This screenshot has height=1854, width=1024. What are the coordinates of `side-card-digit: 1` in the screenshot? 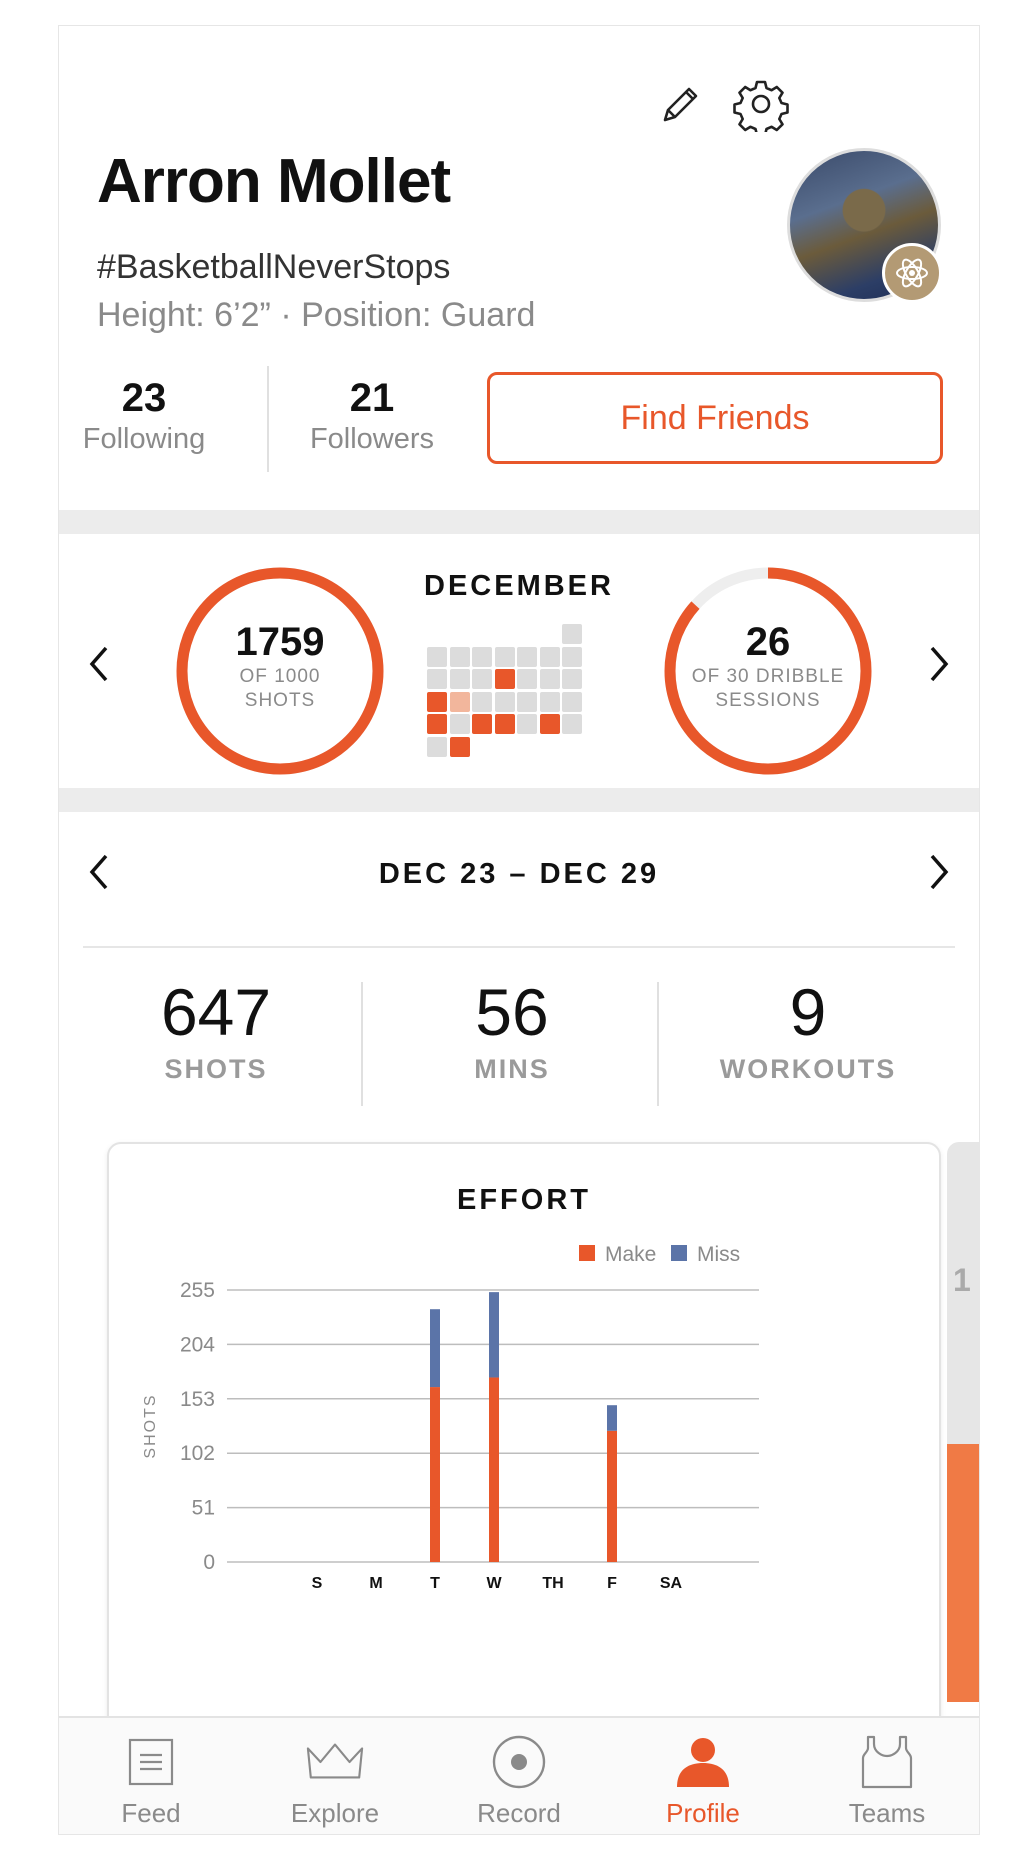 It's located at (962, 1280).